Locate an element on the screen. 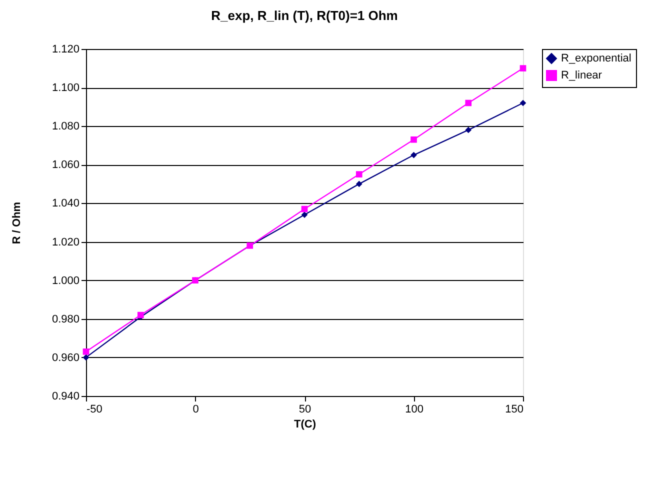 This screenshot has height=486, width=650. y-tick-label: 1.060 is located at coordinates (66, 165).